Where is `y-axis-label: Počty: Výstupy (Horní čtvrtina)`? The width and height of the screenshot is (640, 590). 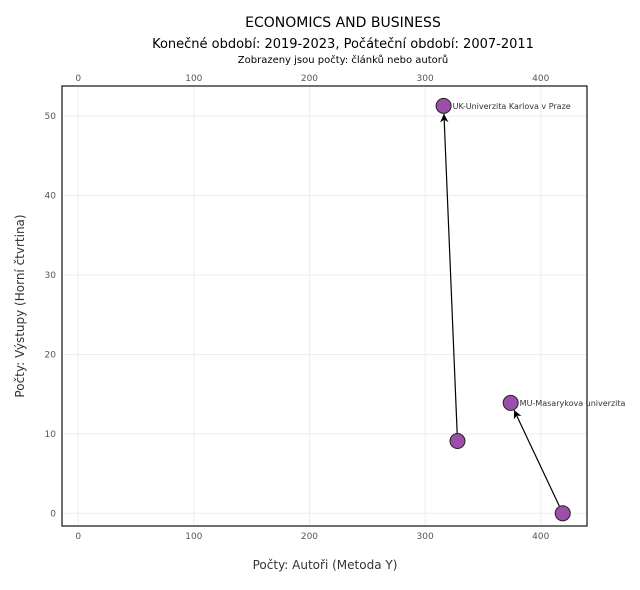
y-axis-label: Počty: Výstupy (Horní čtvrtina) is located at coordinates (20, 305).